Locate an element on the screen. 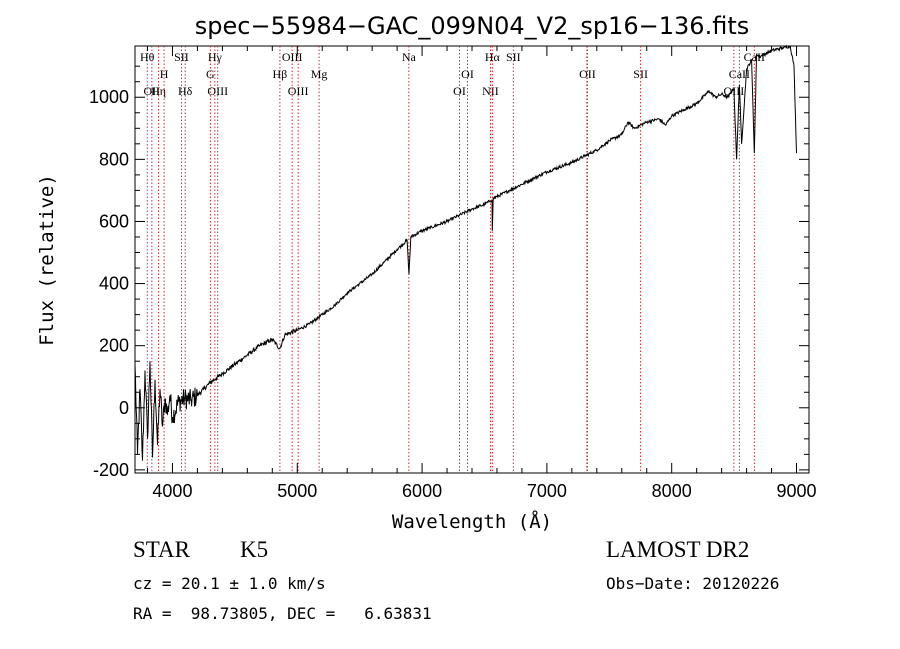 The height and width of the screenshot is (649, 900). ra-dec-readout: RA = 98.73805, DEC = 6.63831 is located at coordinates (282, 613).